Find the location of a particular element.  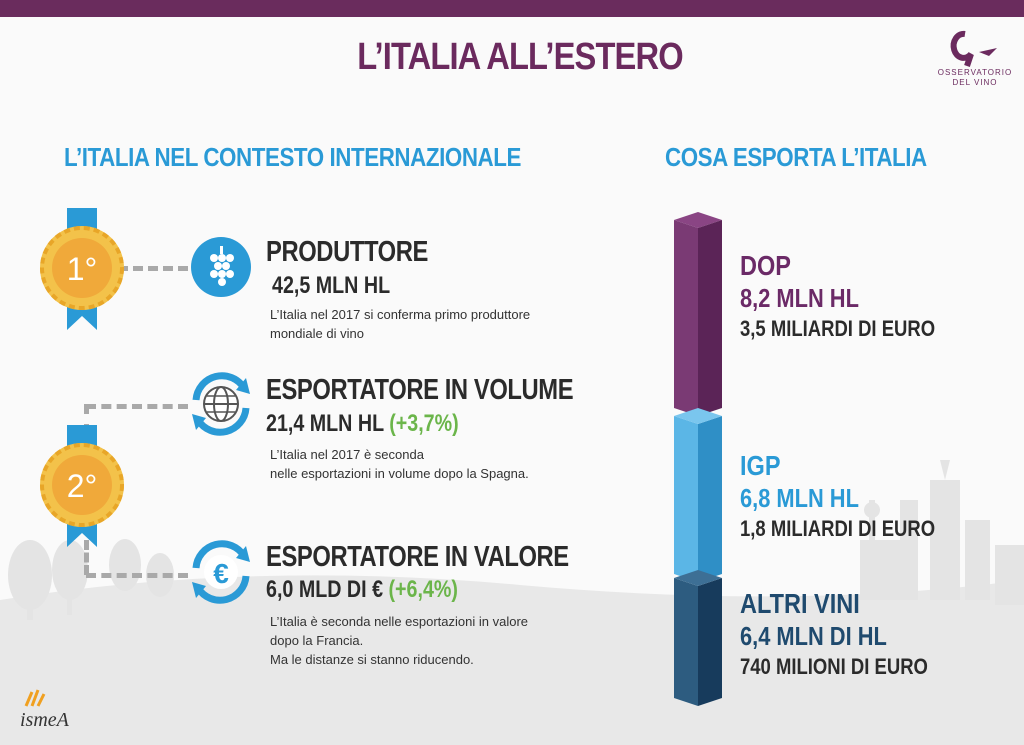

export-stacked-bar is located at coordinates (698, 459).